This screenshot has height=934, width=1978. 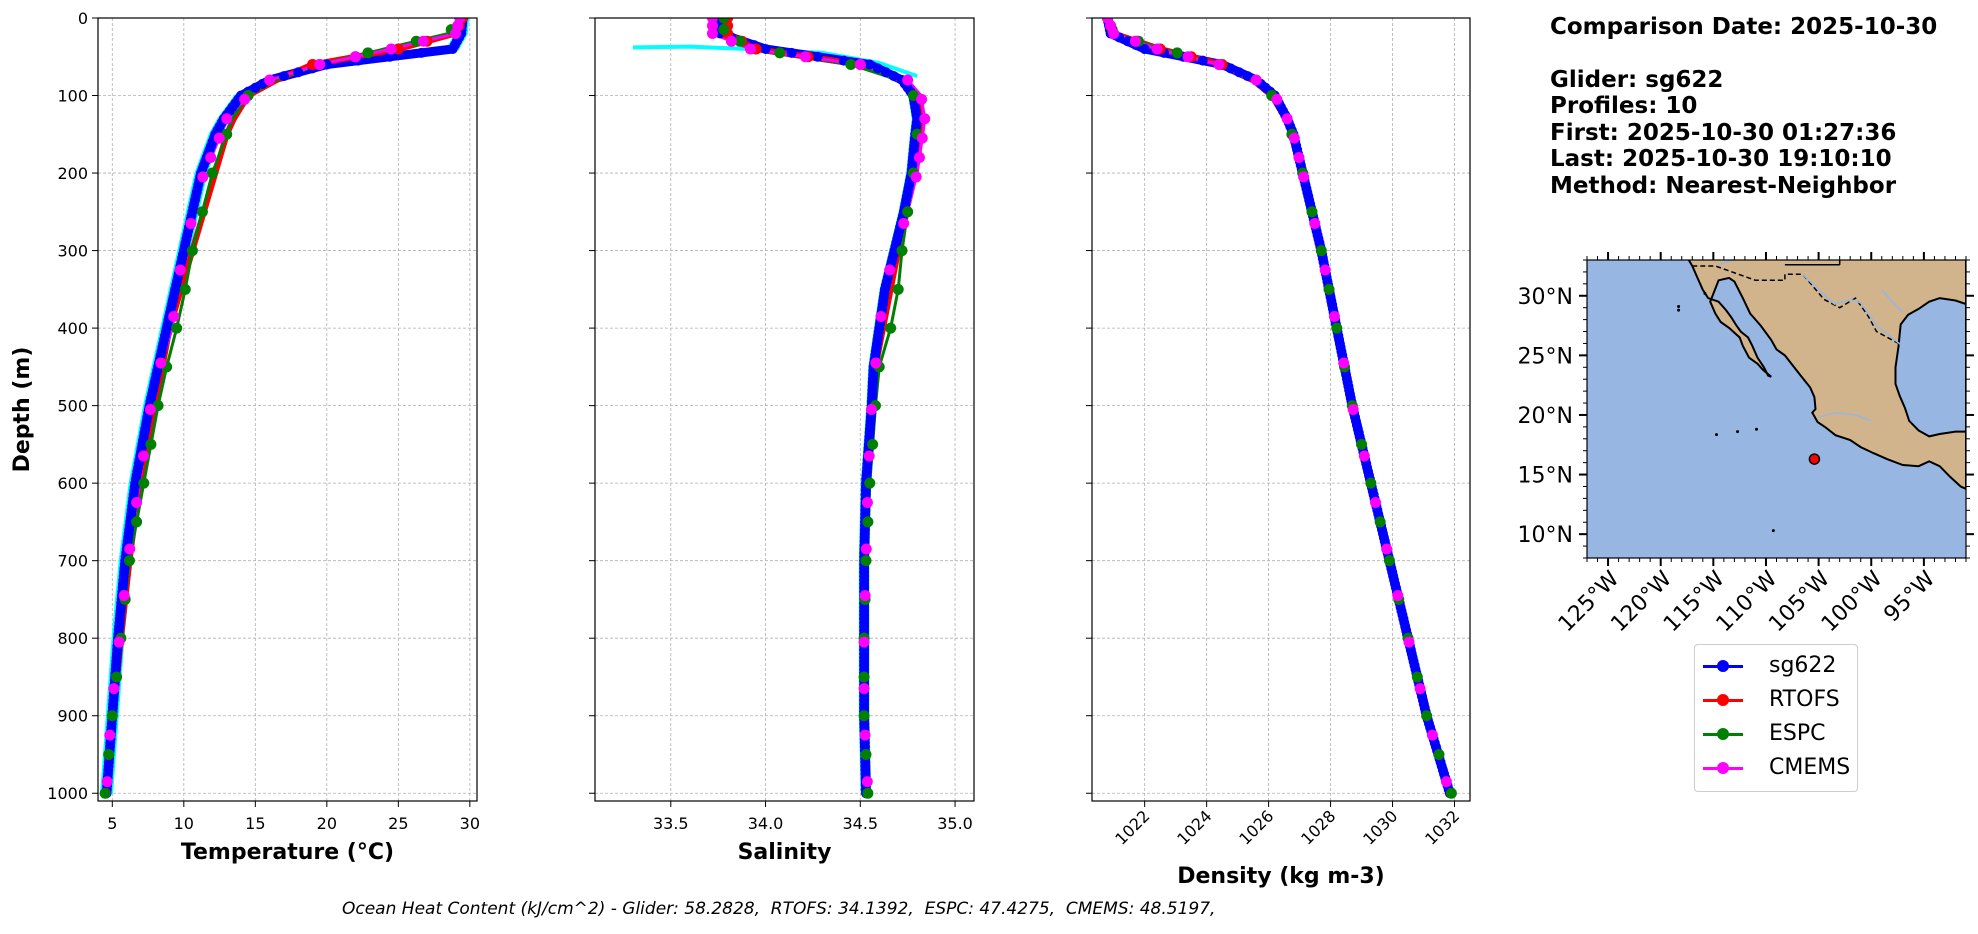 I want to click on legend-item-cmems: CMEMS, so click(x=1775, y=769).